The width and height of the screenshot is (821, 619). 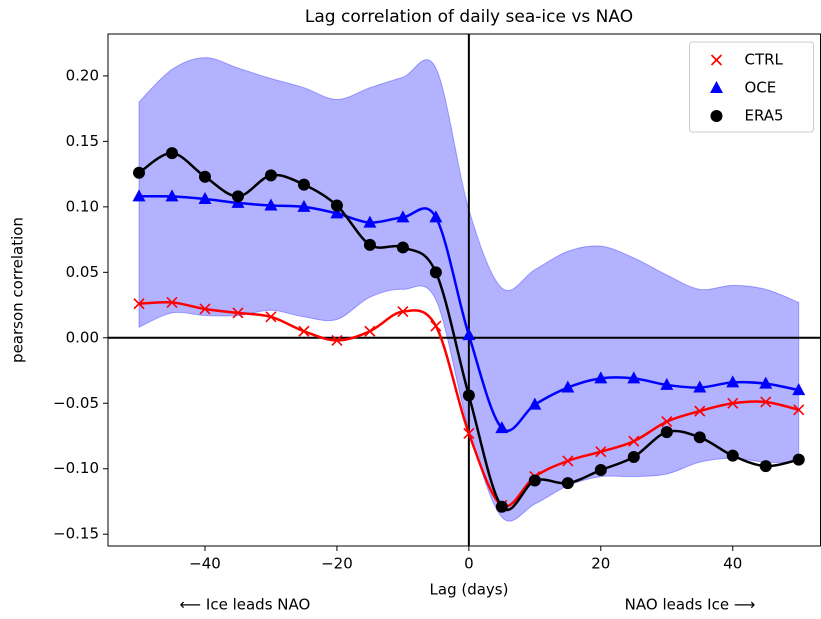 I want to click on x-tick-label: −20, so click(x=337, y=564).